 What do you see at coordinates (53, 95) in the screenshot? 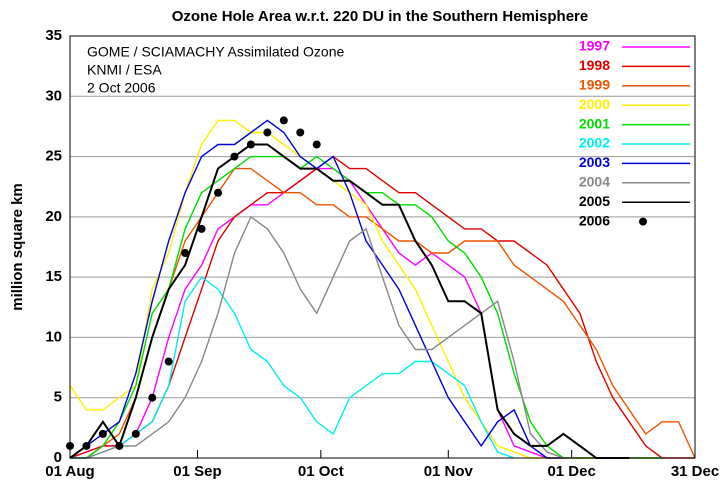
I see `y-tick-label: 30` at bounding box center [53, 95].